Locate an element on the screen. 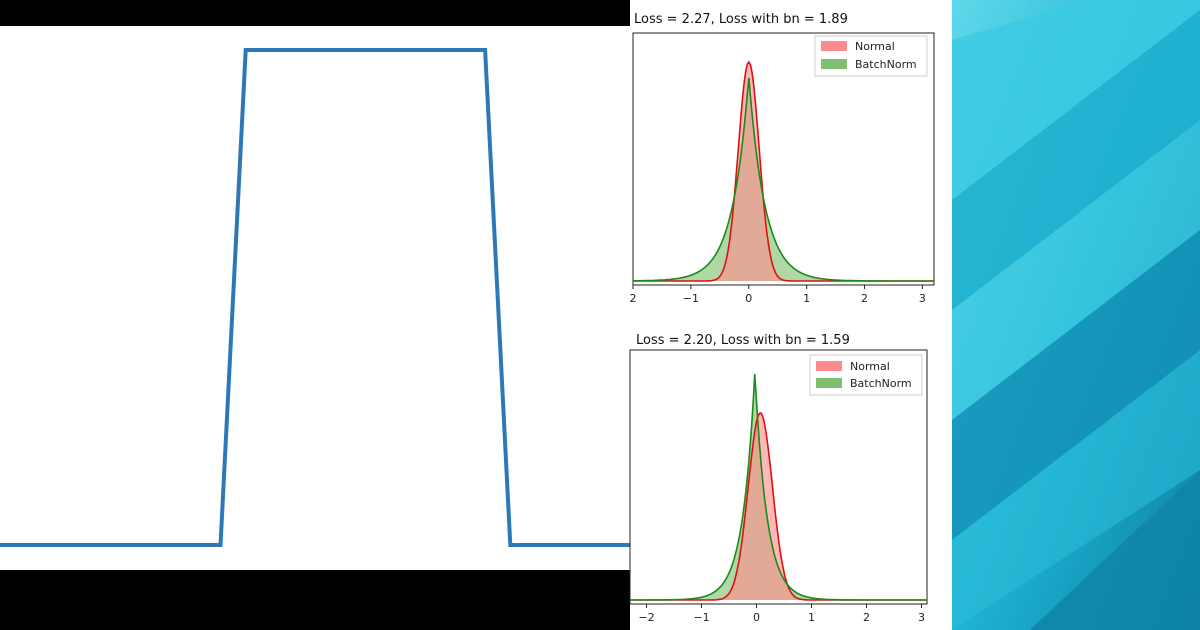  density-curves-top is located at coordinates (783, 171).